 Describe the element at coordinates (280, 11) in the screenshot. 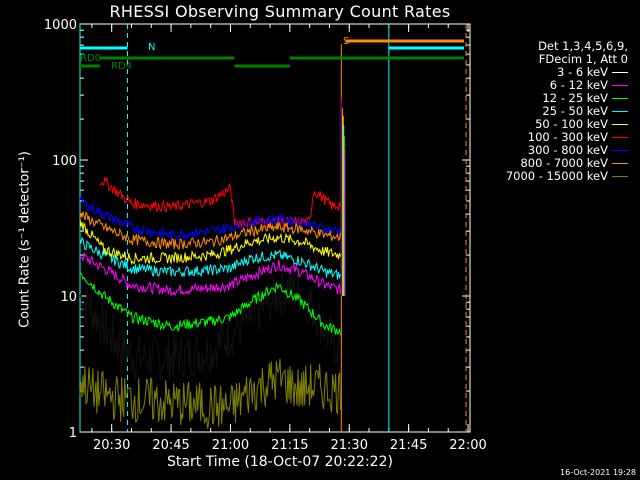

I see `chart-title: RHESSI Observing Summary Count Rates` at that location.